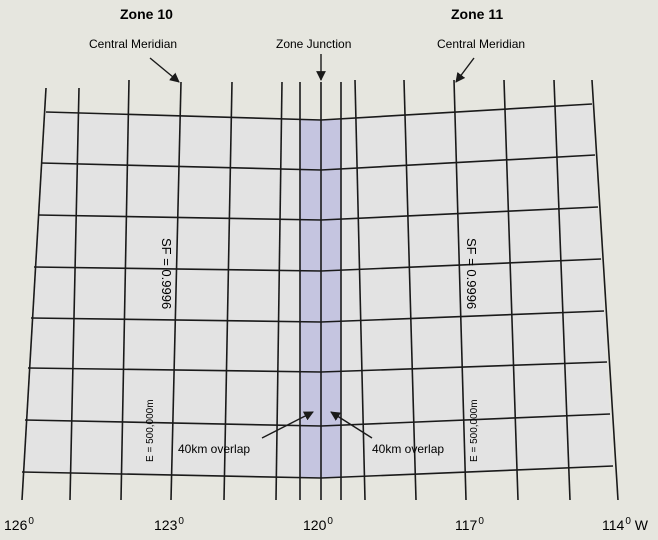  What do you see at coordinates (477, 14) in the screenshot?
I see `zone-11-label: Zone 11` at bounding box center [477, 14].